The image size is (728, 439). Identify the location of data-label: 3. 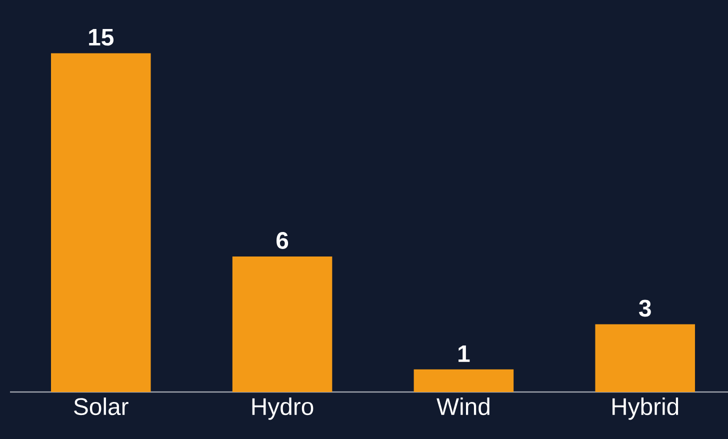
(645, 308).